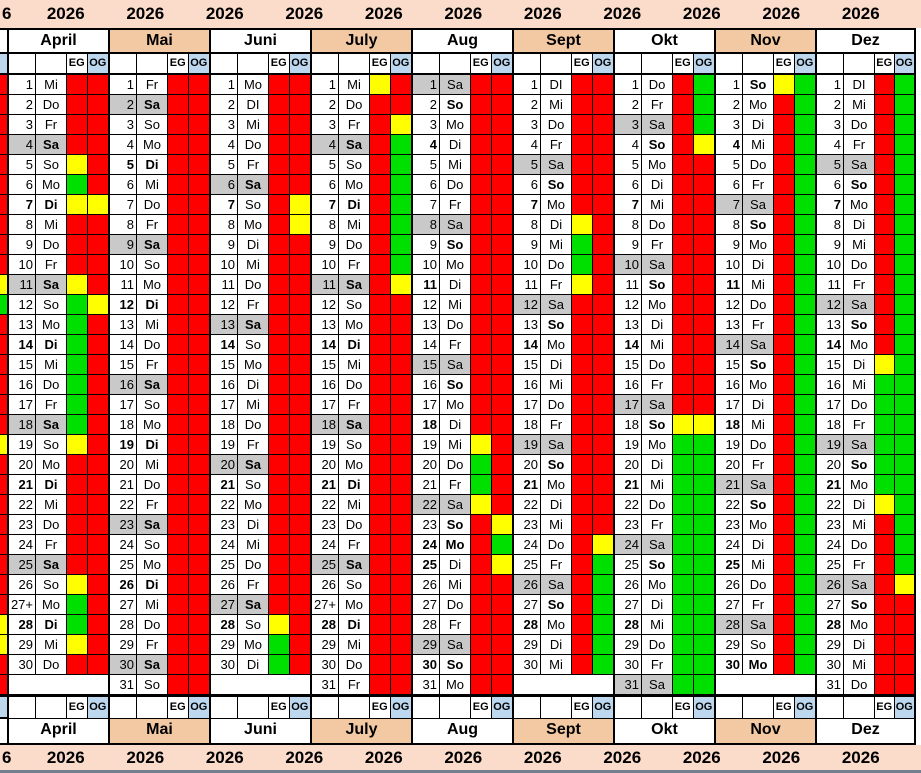  Describe the element at coordinates (729, 525) in the screenshot. I see `day-number: 23` at that location.